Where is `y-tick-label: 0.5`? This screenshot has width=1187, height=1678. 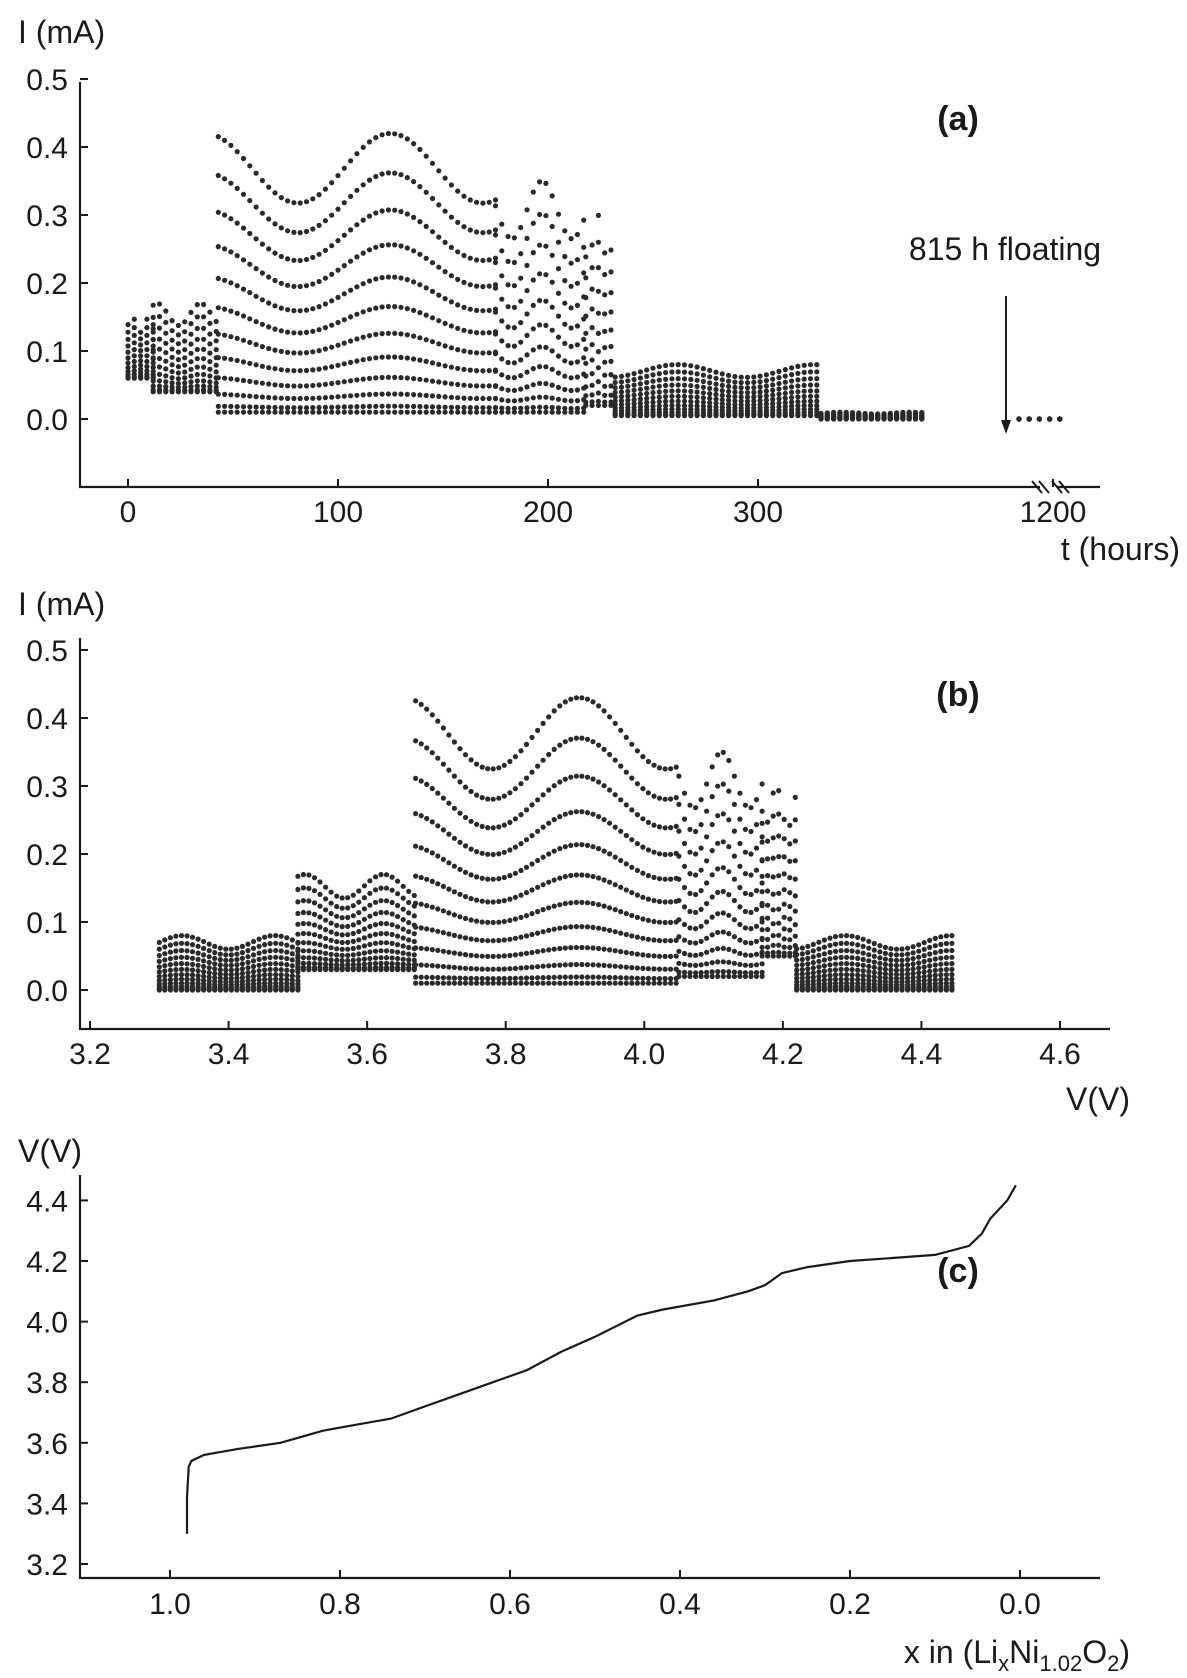 y-tick-label: 0.5 is located at coordinates (47, 80).